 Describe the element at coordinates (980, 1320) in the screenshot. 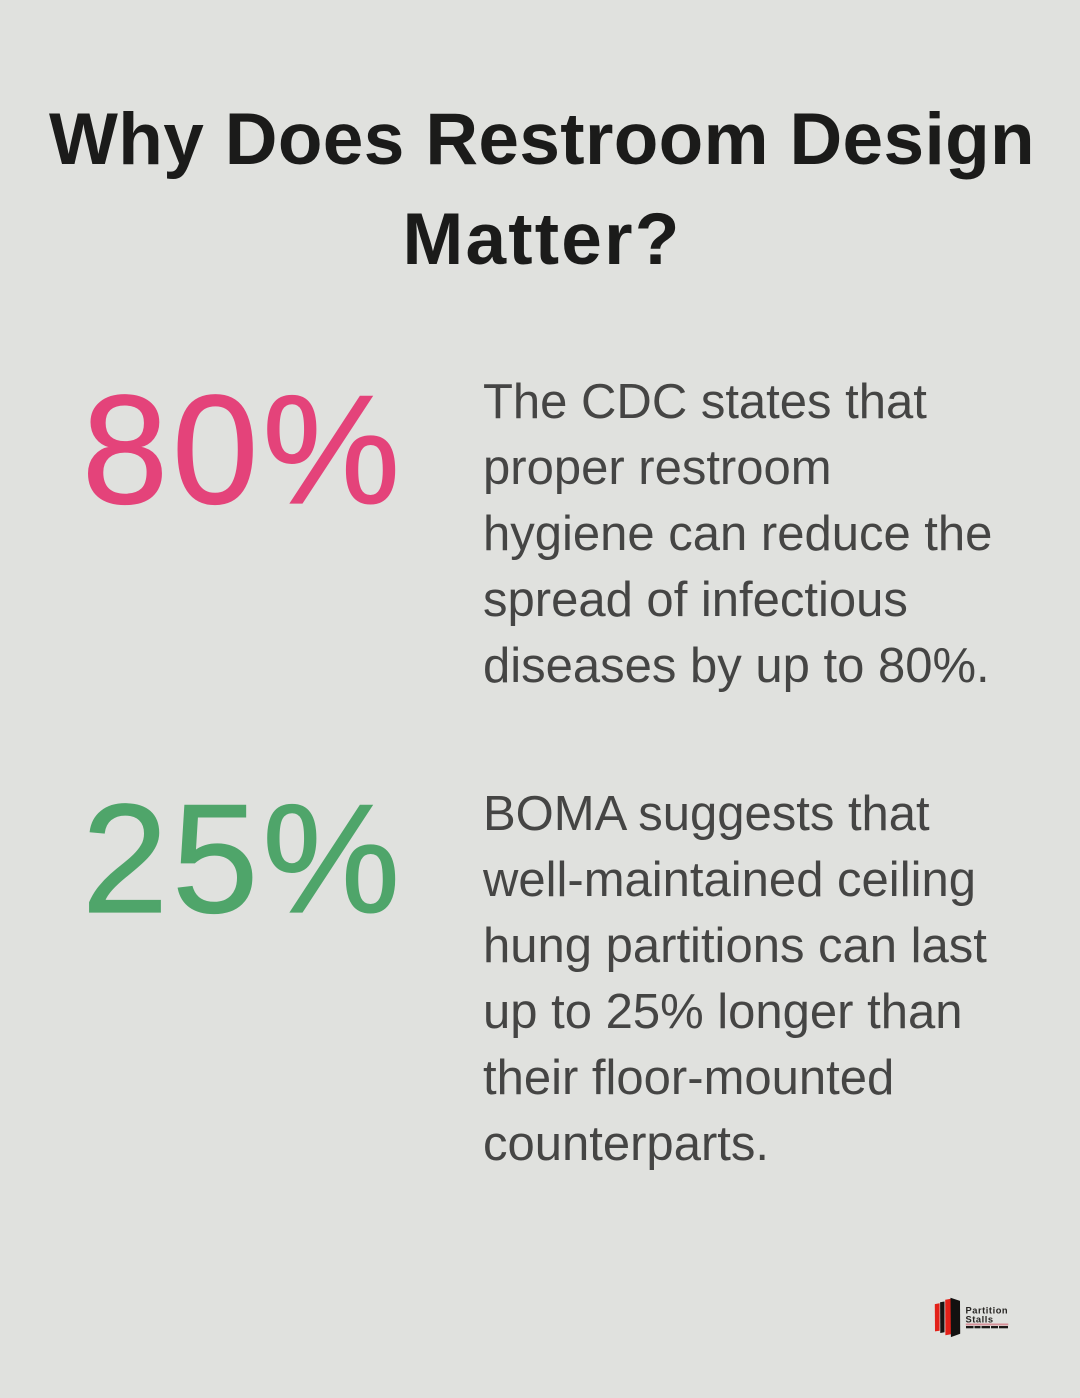

I see `svg-text: Stalls` at that location.